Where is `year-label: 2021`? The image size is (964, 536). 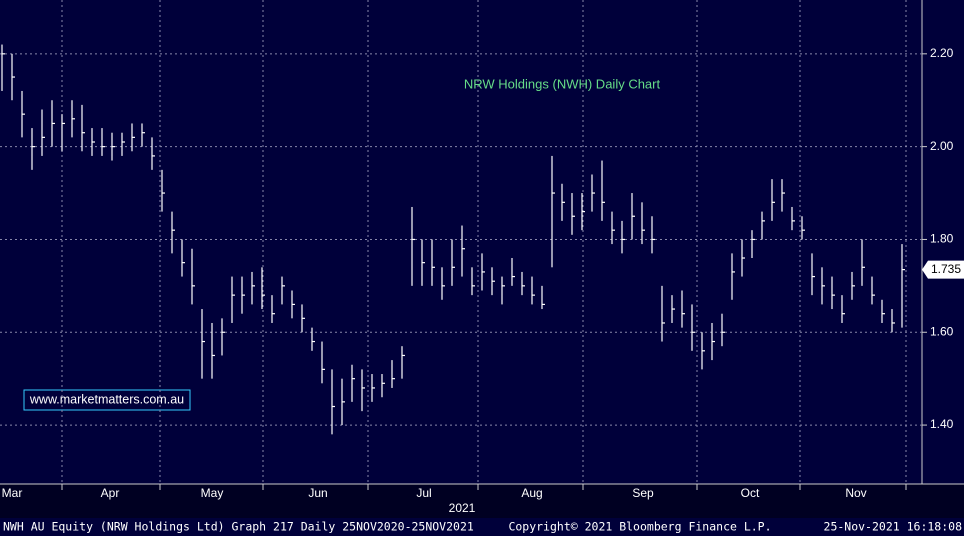
year-label: 2021 is located at coordinates (462, 508).